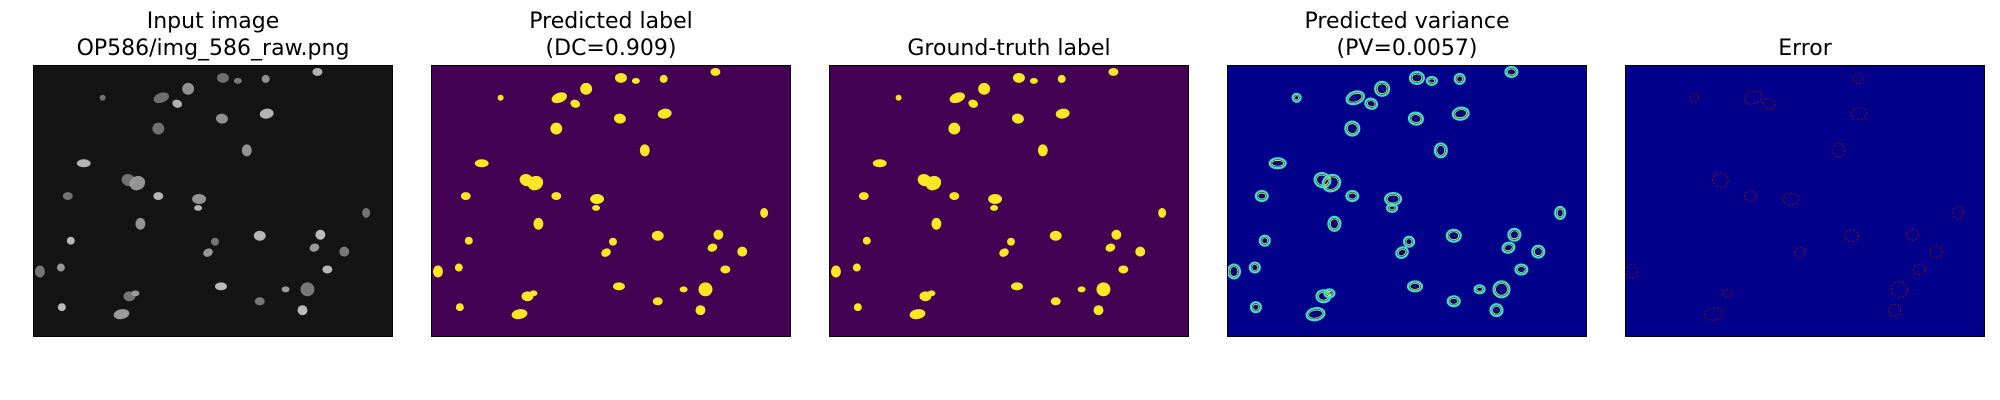  I want to click on error-image, so click(1805, 201).